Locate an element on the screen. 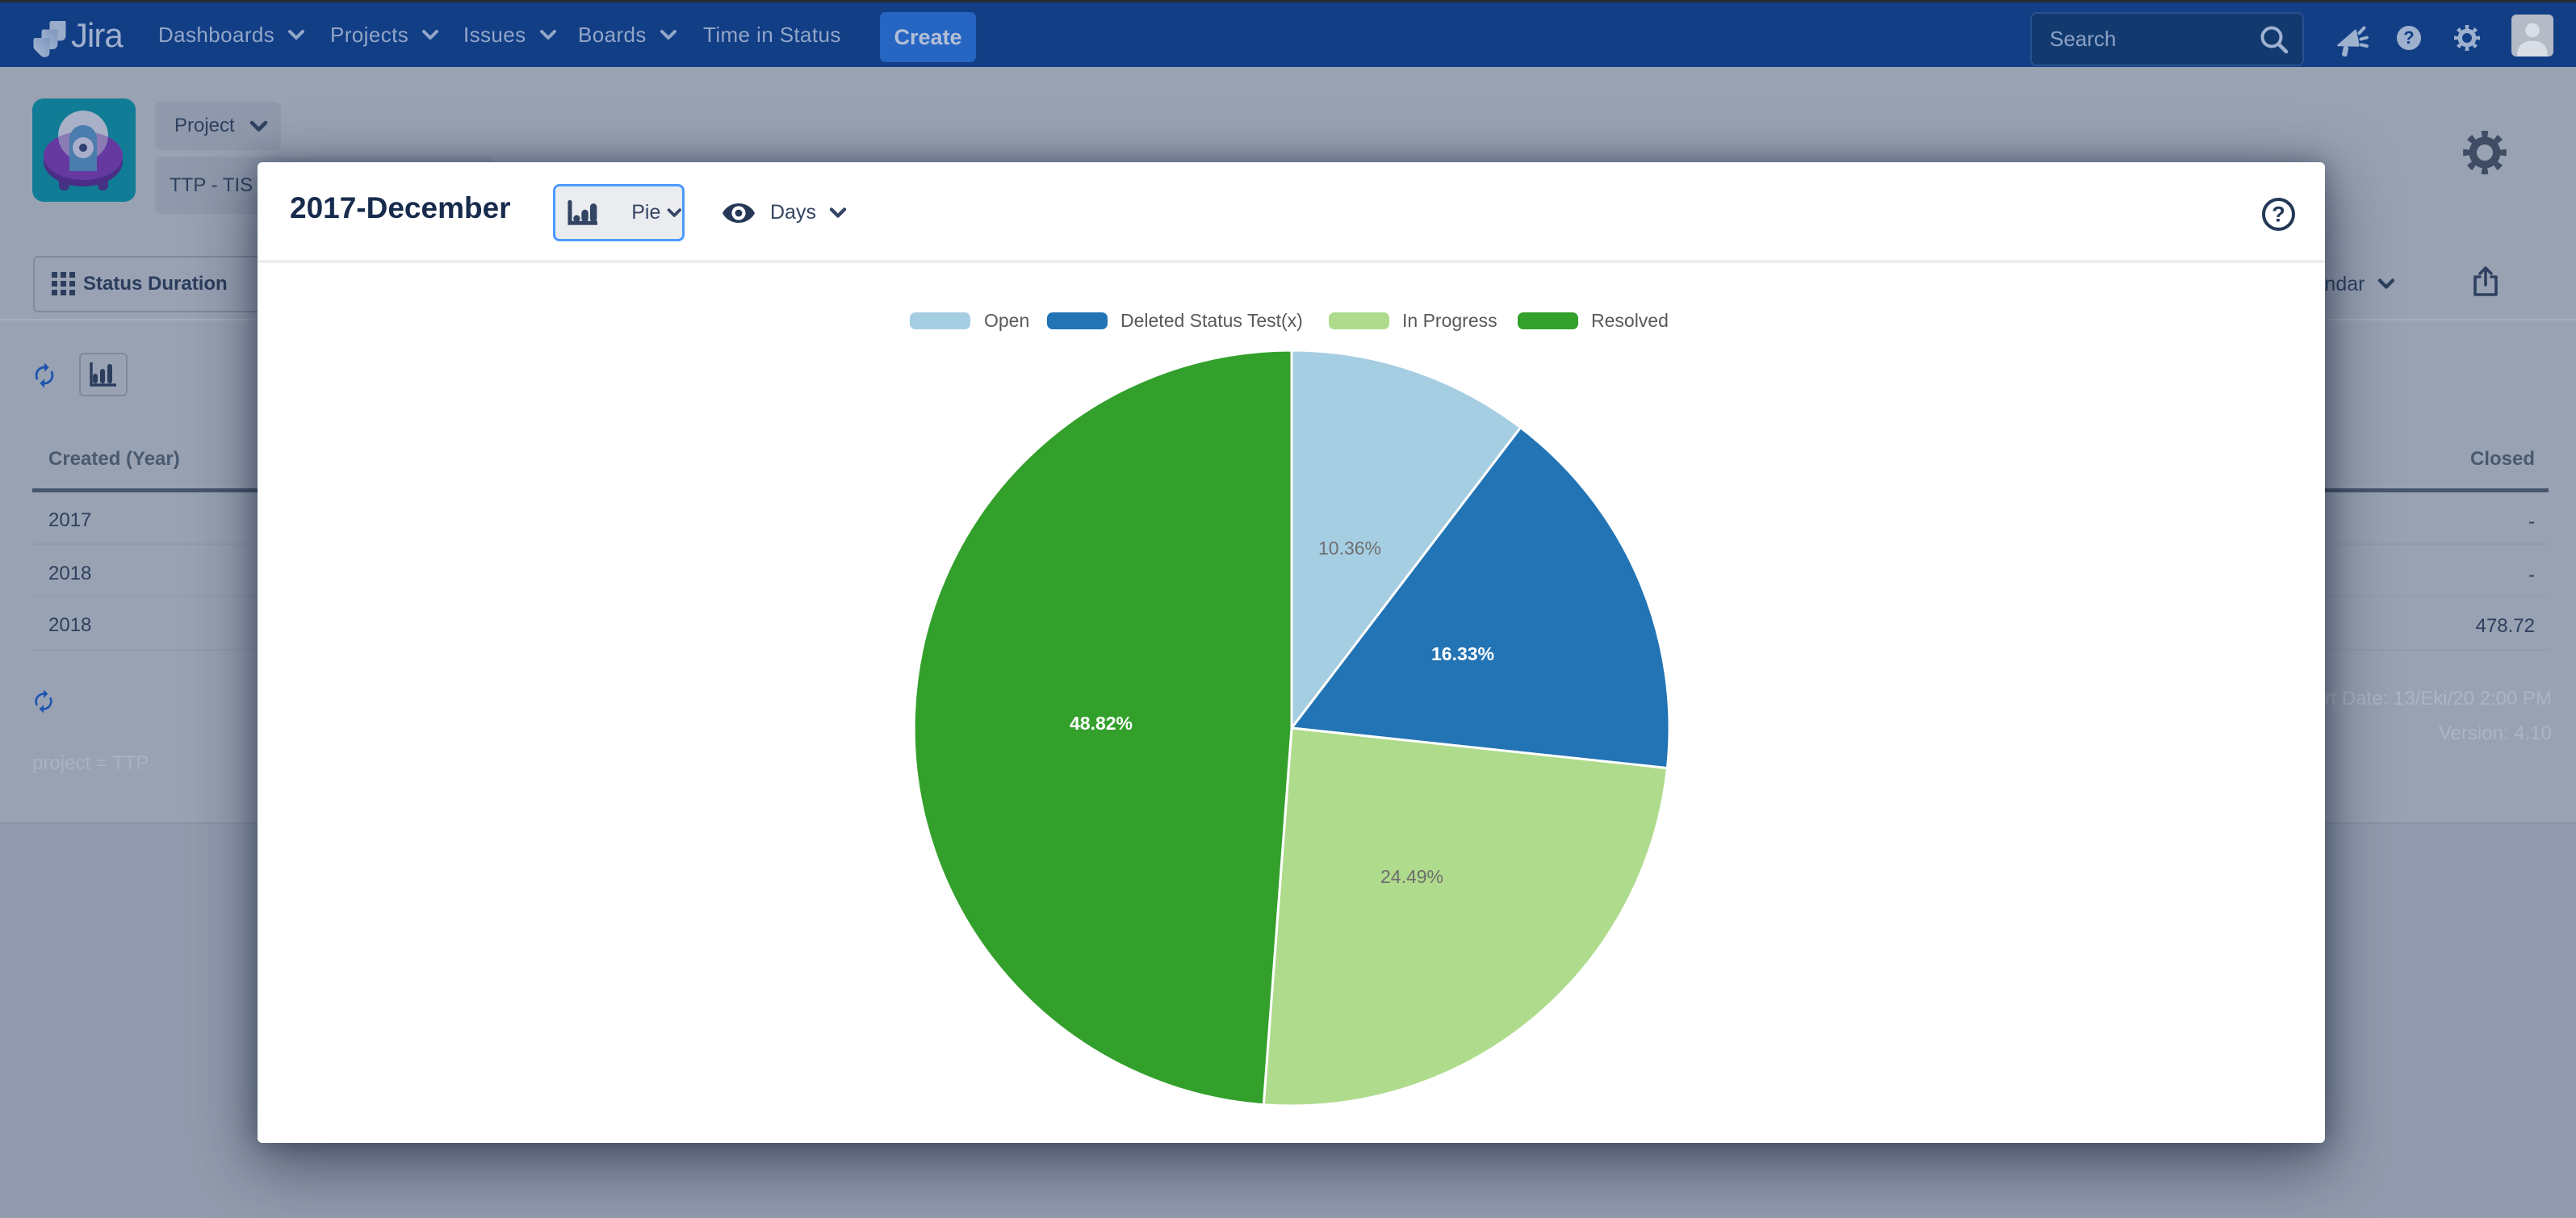  svg-text: 16.33% is located at coordinates (1462, 653).